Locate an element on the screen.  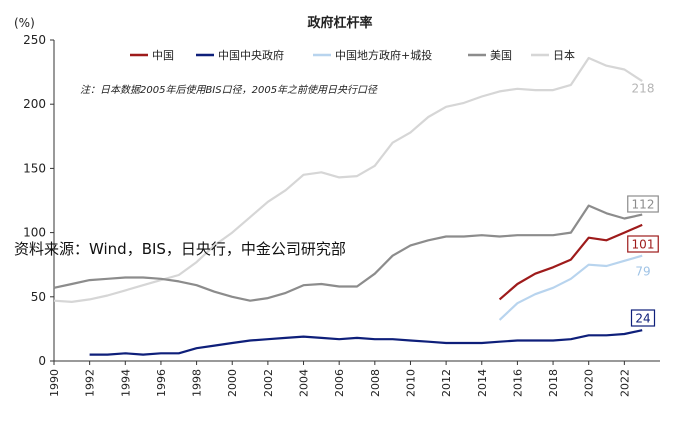
y-tick-label: 100 is located at coordinates (34, 233).